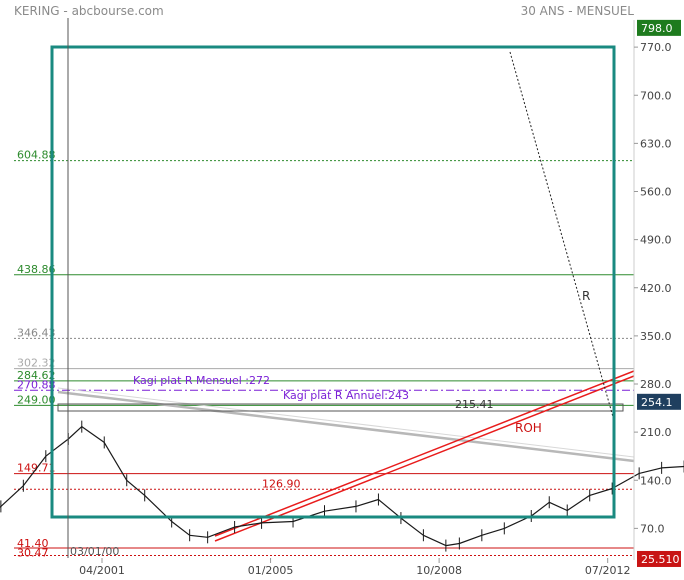 This screenshot has width=684, height=580. I want to click on level-label: 126.90, so click(281, 483).